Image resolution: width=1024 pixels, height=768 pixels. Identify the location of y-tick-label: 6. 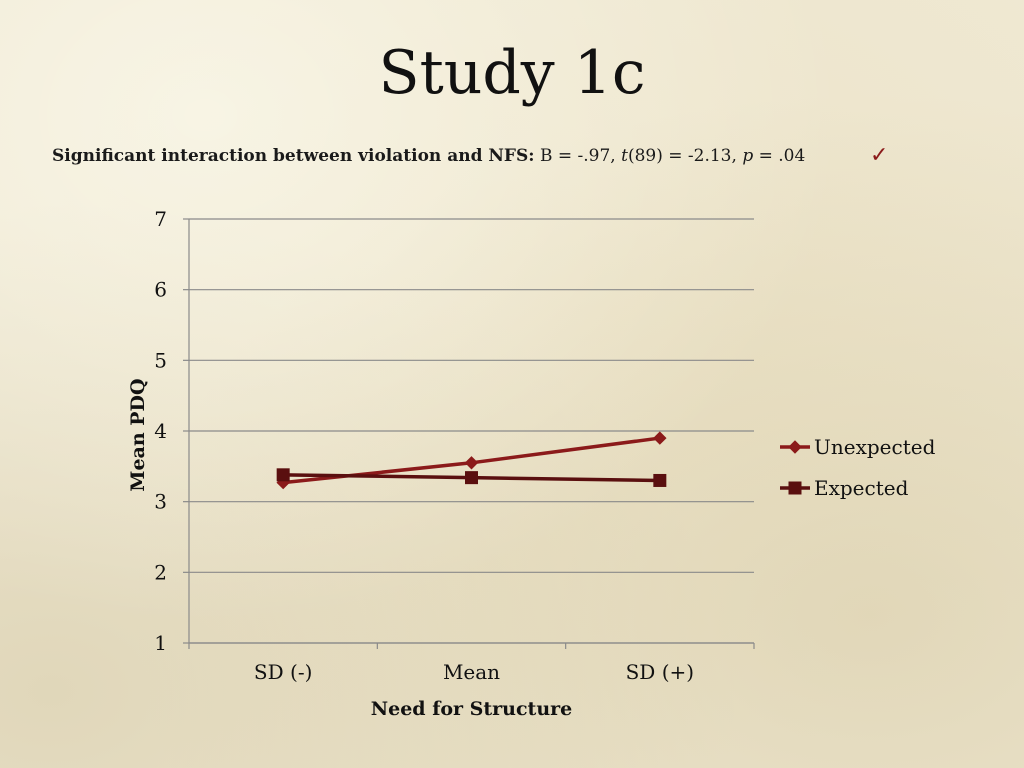
(160, 290).